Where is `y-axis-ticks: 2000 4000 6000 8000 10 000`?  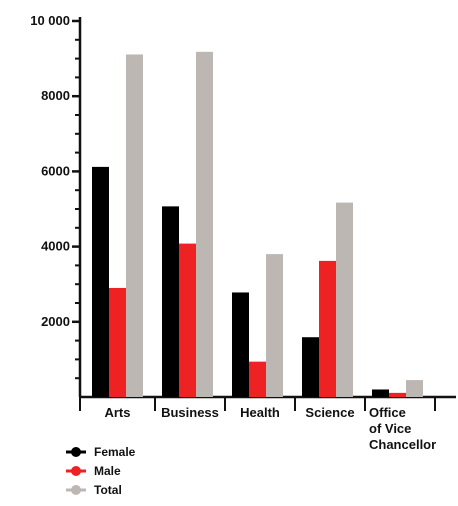
y-axis-ticks: 2000 4000 6000 8000 10 000 is located at coordinates (55, 196).